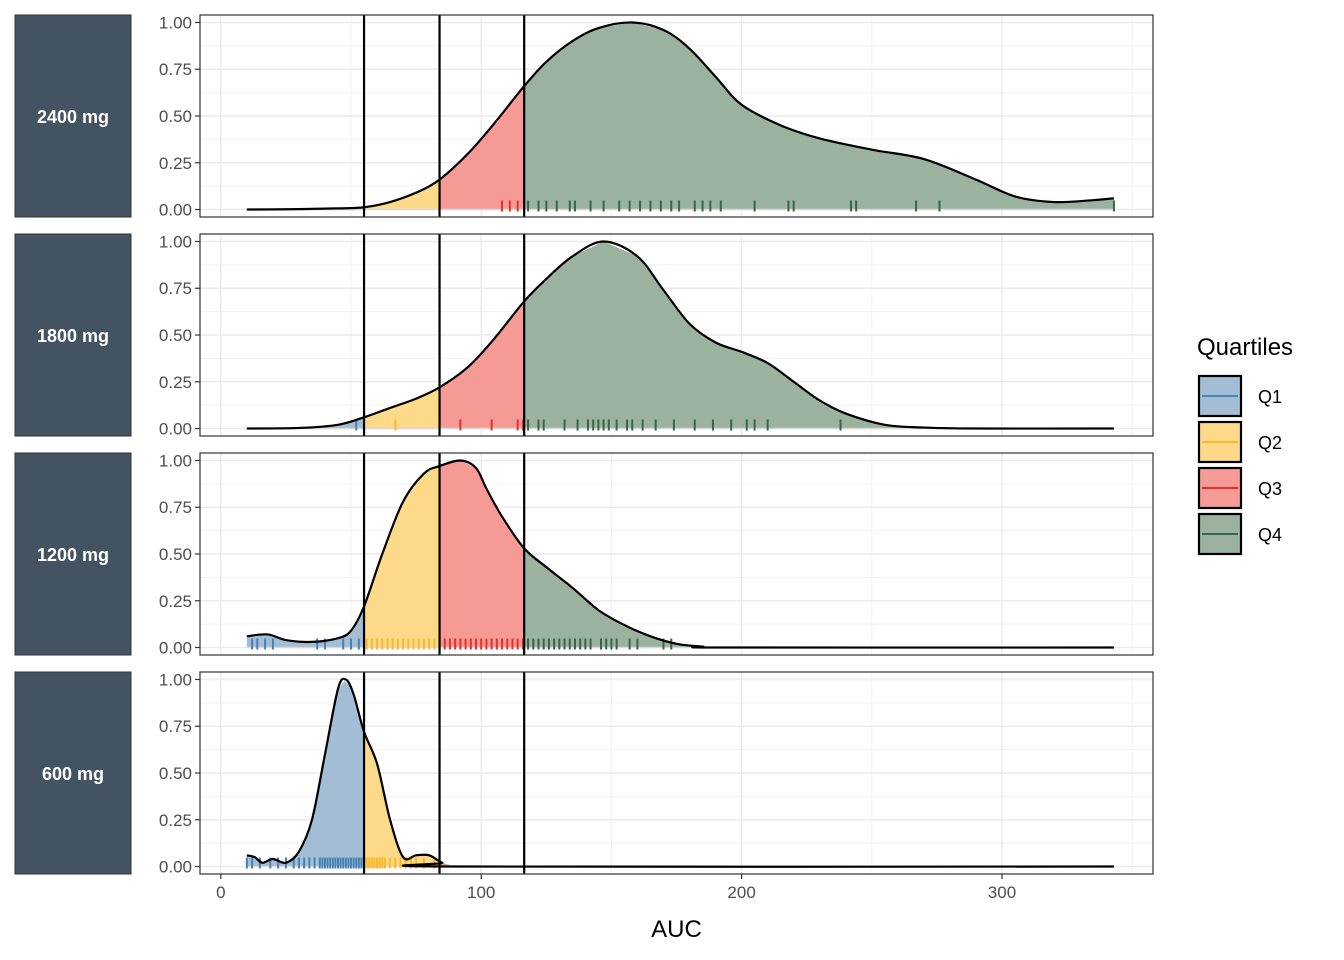  I want to click on legend-item-q2: Q2, so click(1239, 442).